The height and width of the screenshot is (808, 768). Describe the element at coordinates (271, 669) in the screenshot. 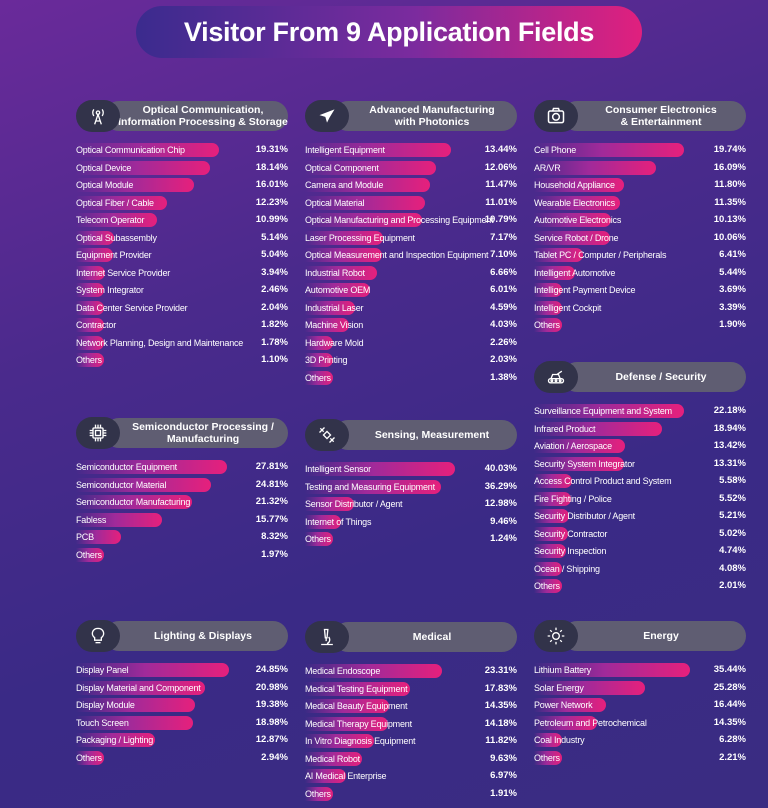

I see `bar-value: 24.85%` at that location.